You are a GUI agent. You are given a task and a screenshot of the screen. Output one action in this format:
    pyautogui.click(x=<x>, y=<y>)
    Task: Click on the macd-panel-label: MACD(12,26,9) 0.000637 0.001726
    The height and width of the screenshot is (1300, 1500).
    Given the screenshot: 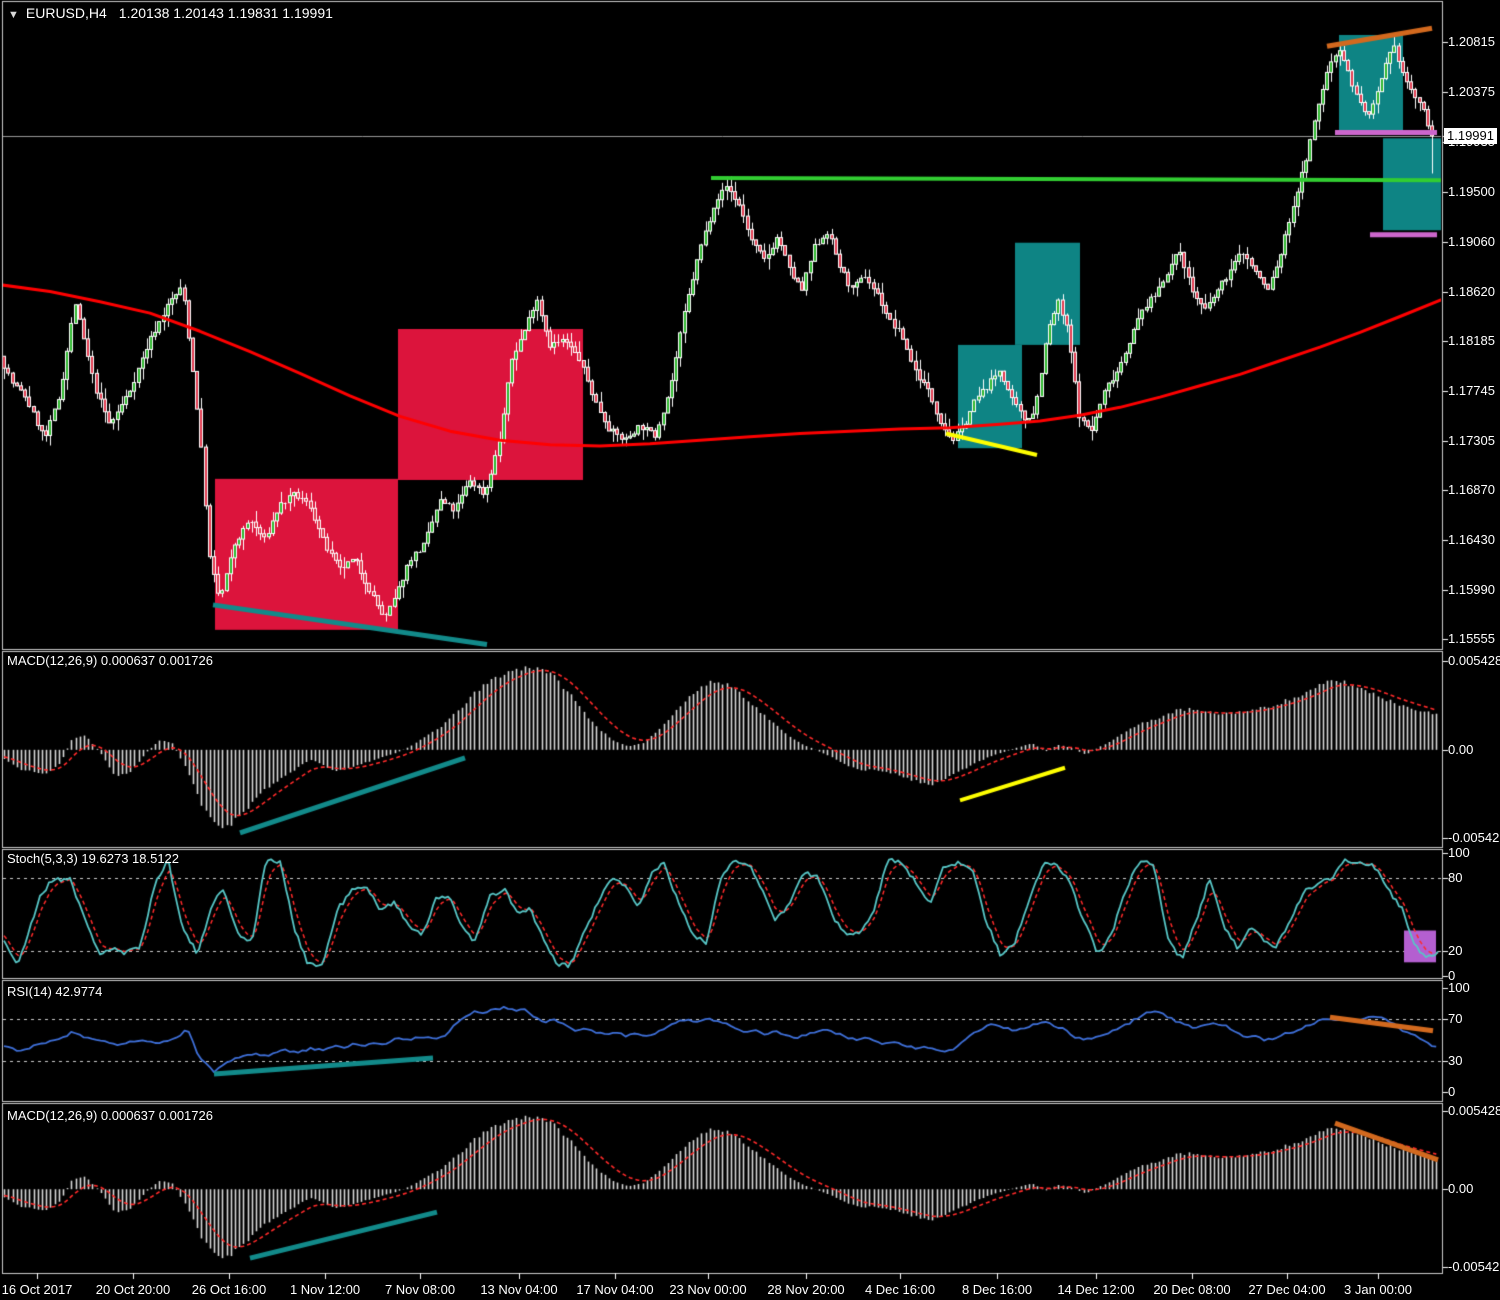 What is the action you would take?
    pyautogui.click(x=110, y=660)
    